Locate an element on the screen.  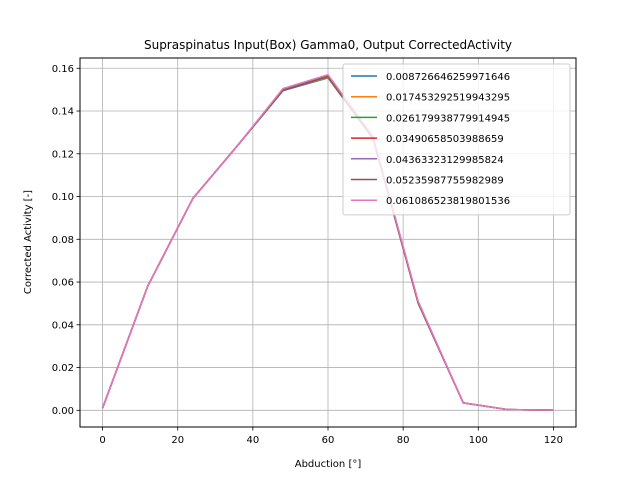
x-tick-label: 20 is located at coordinates (177, 440).